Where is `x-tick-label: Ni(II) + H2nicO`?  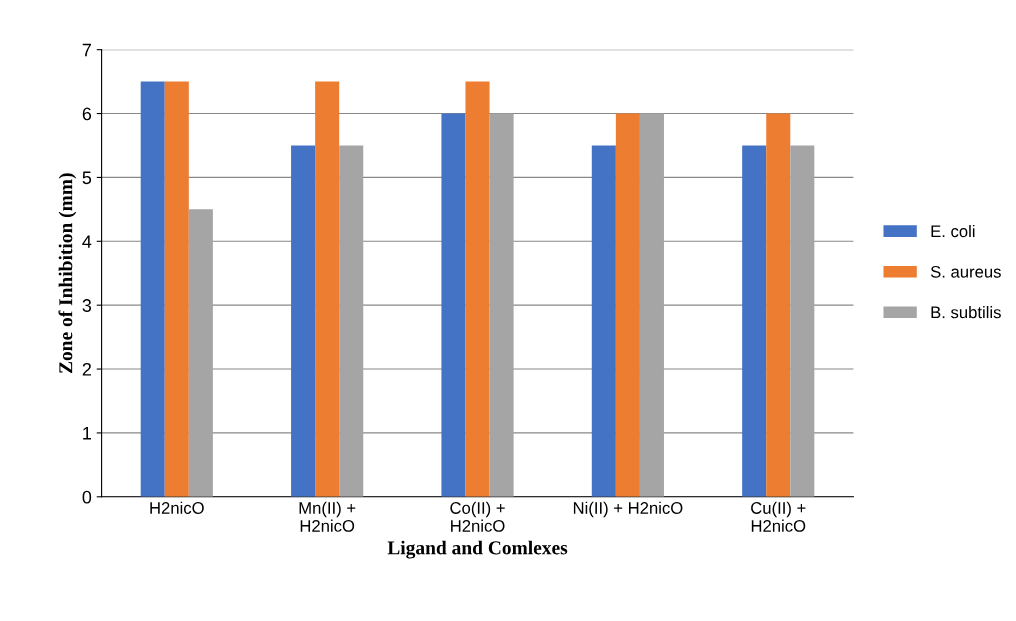
x-tick-label: Ni(II) + H2nicO is located at coordinates (628, 509).